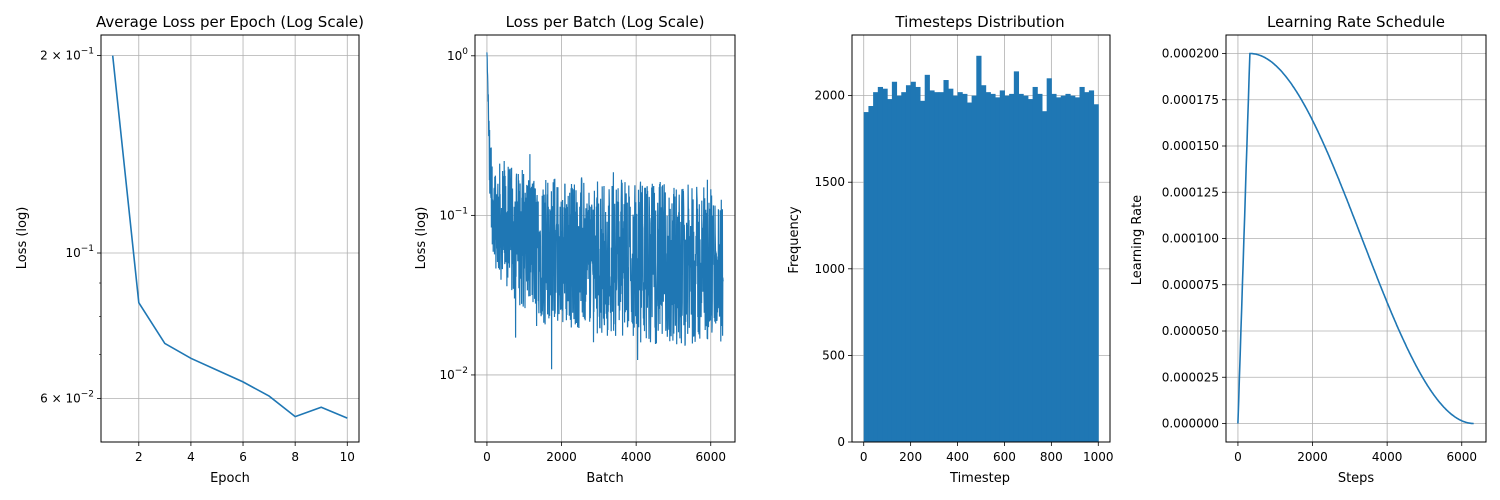 The width and height of the screenshot is (1500, 500). Describe the element at coordinates (1356, 22) in the screenshot. I see `chart-title: Learning Rate Schedule` at that location.